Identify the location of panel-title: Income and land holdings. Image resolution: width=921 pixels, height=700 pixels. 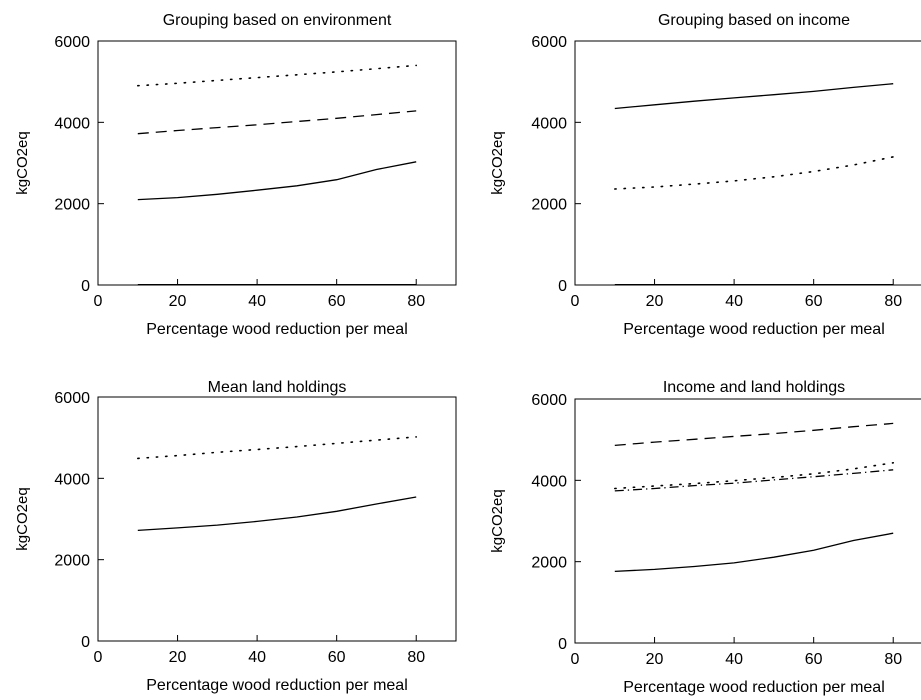
(754, 387).